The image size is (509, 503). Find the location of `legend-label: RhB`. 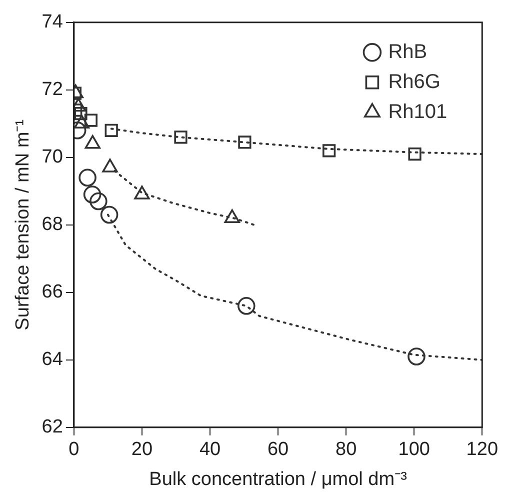

legend-label: RhB is located at coordinates (408, 51).